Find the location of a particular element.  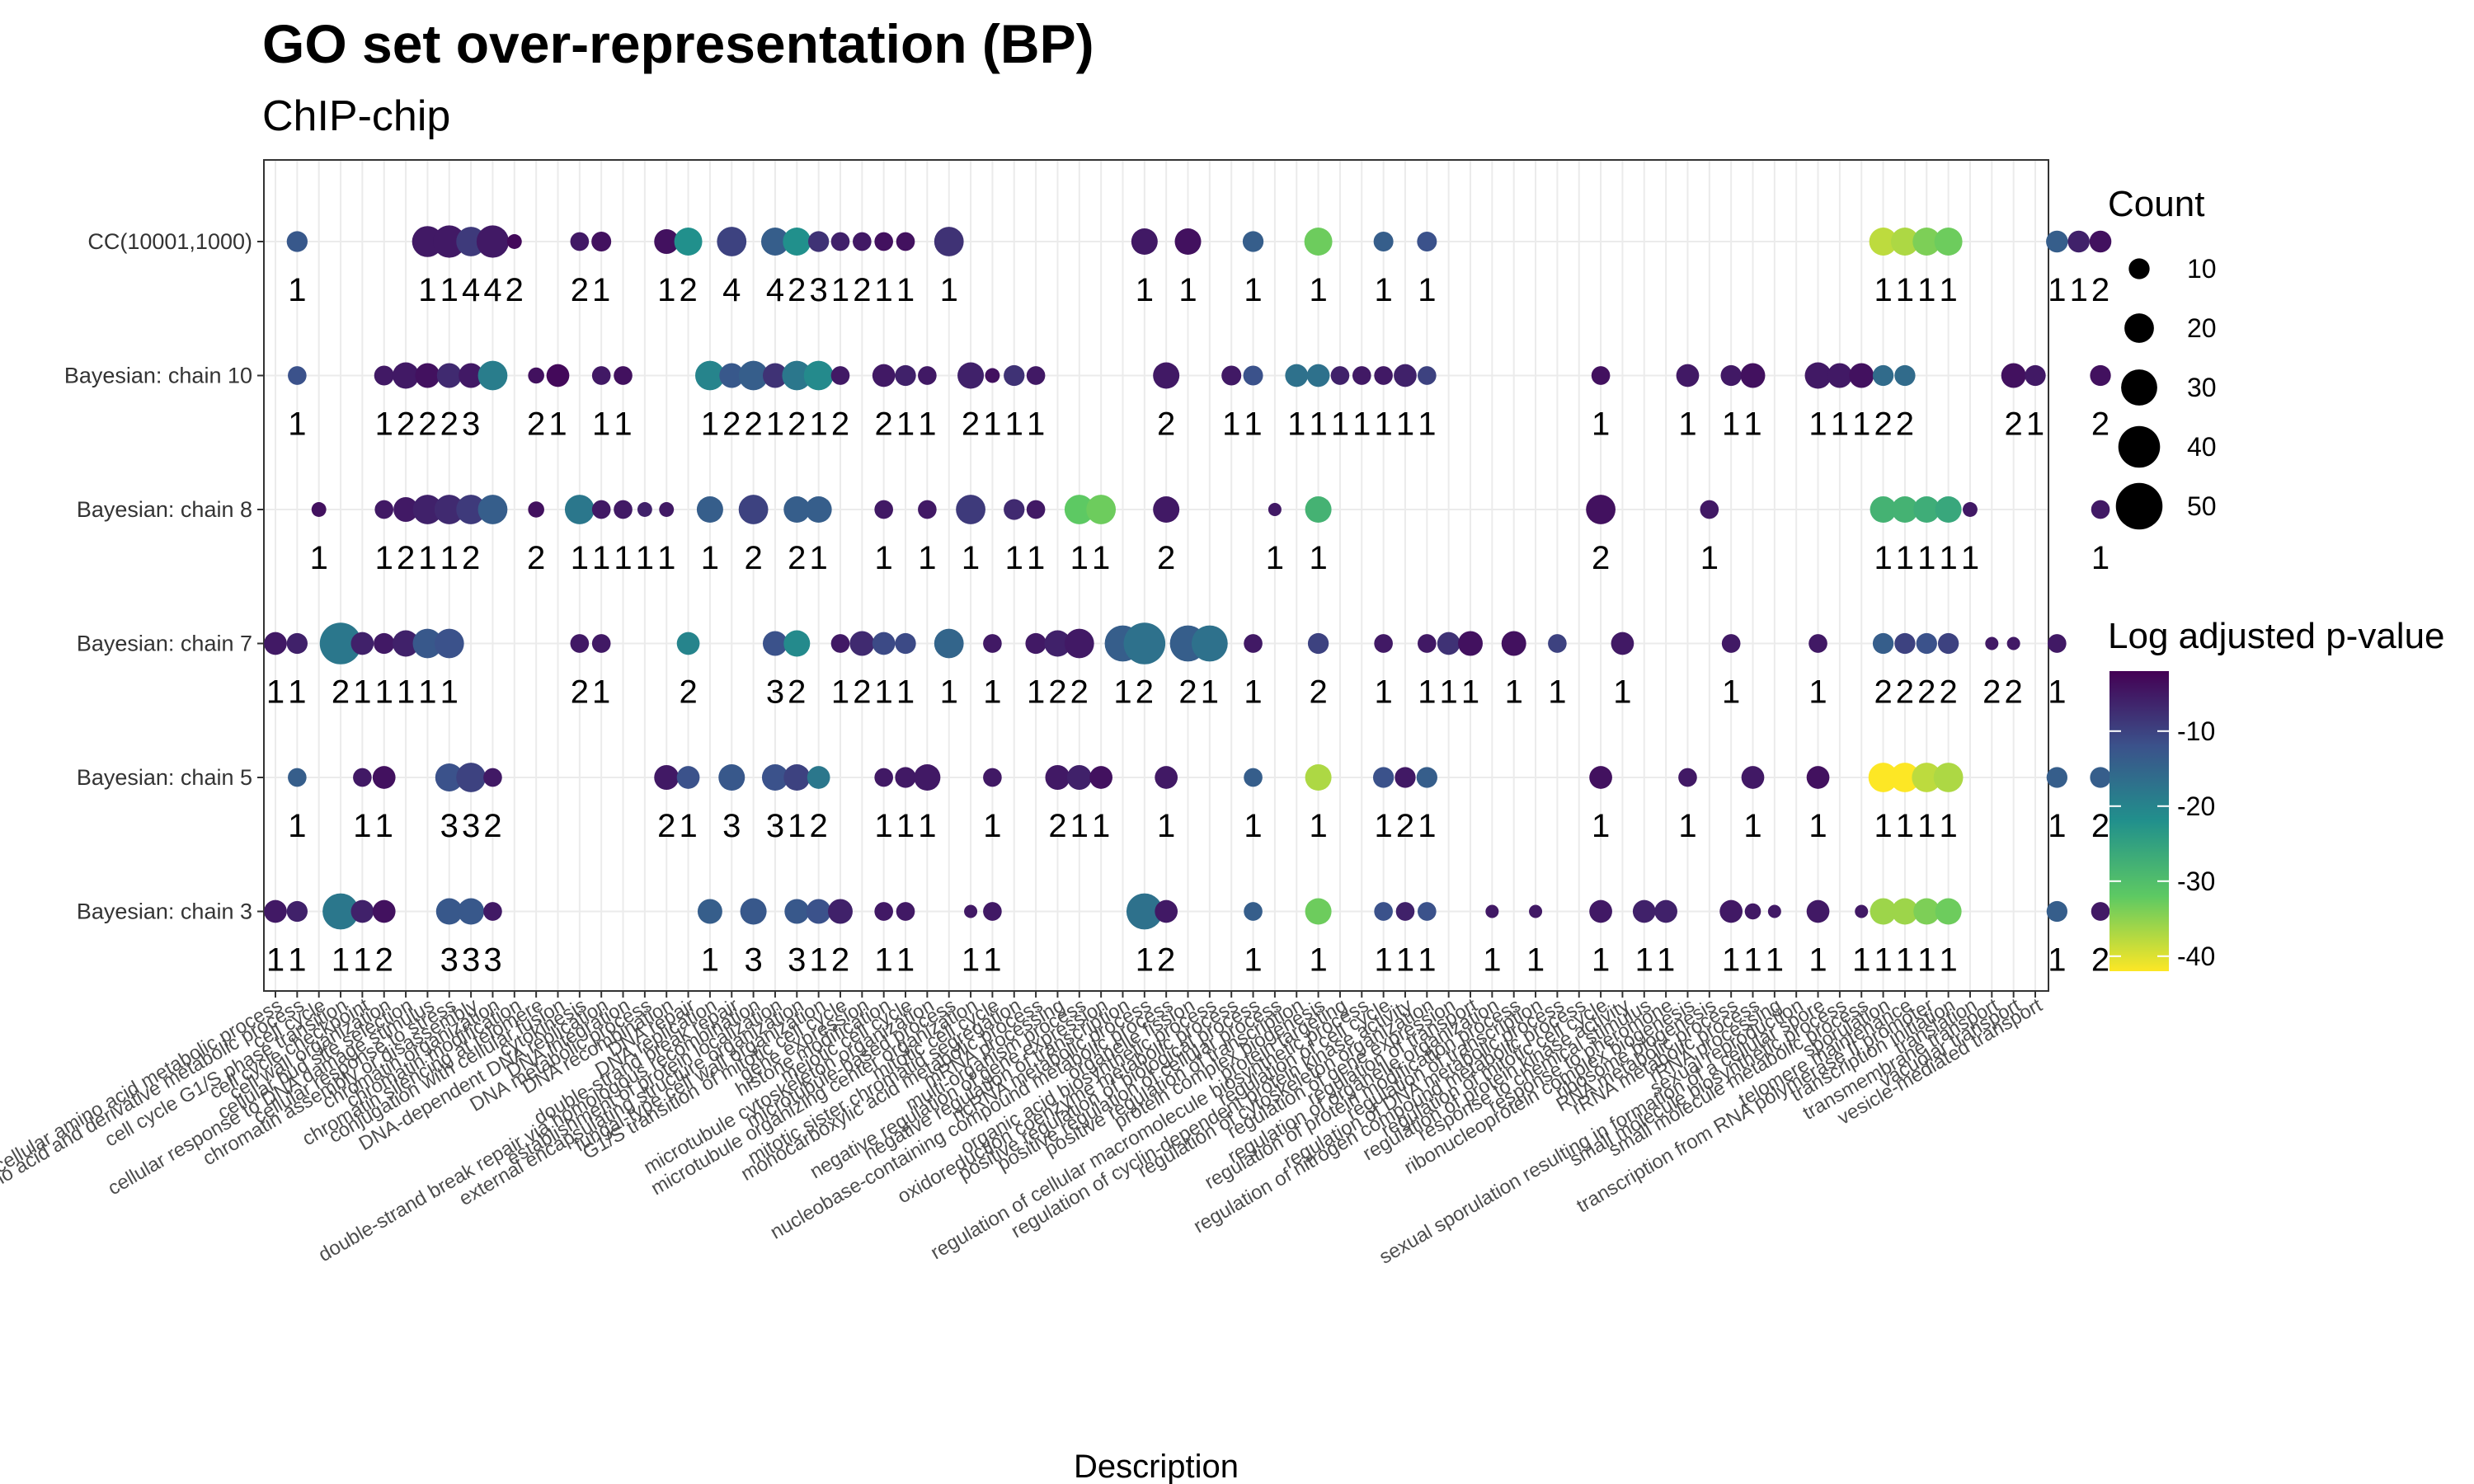

count-label: 4 is located at coordinates (731, 290).